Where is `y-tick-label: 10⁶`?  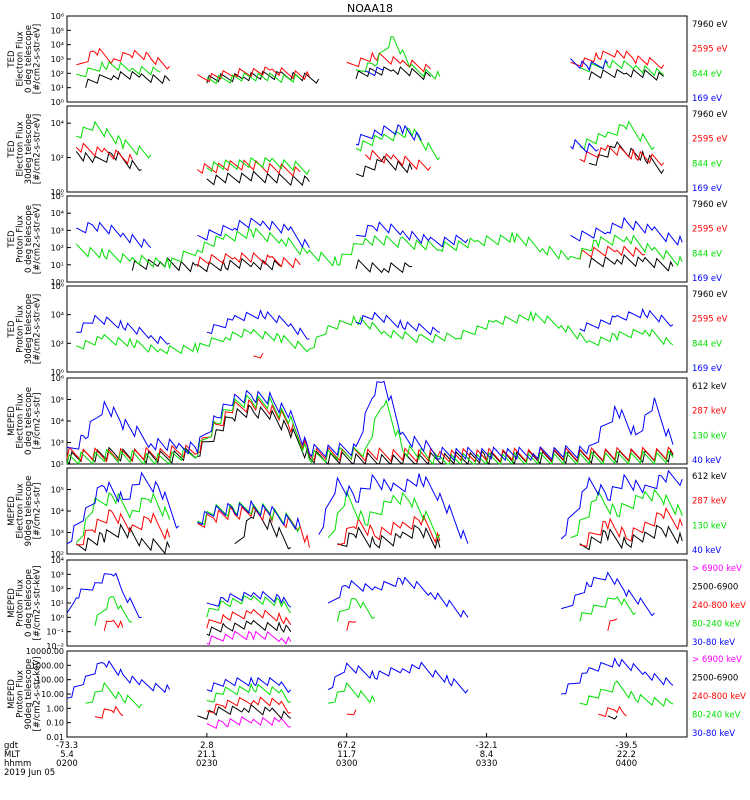
y-tick-label: 10⁶ is located at coordinates (57, 286).